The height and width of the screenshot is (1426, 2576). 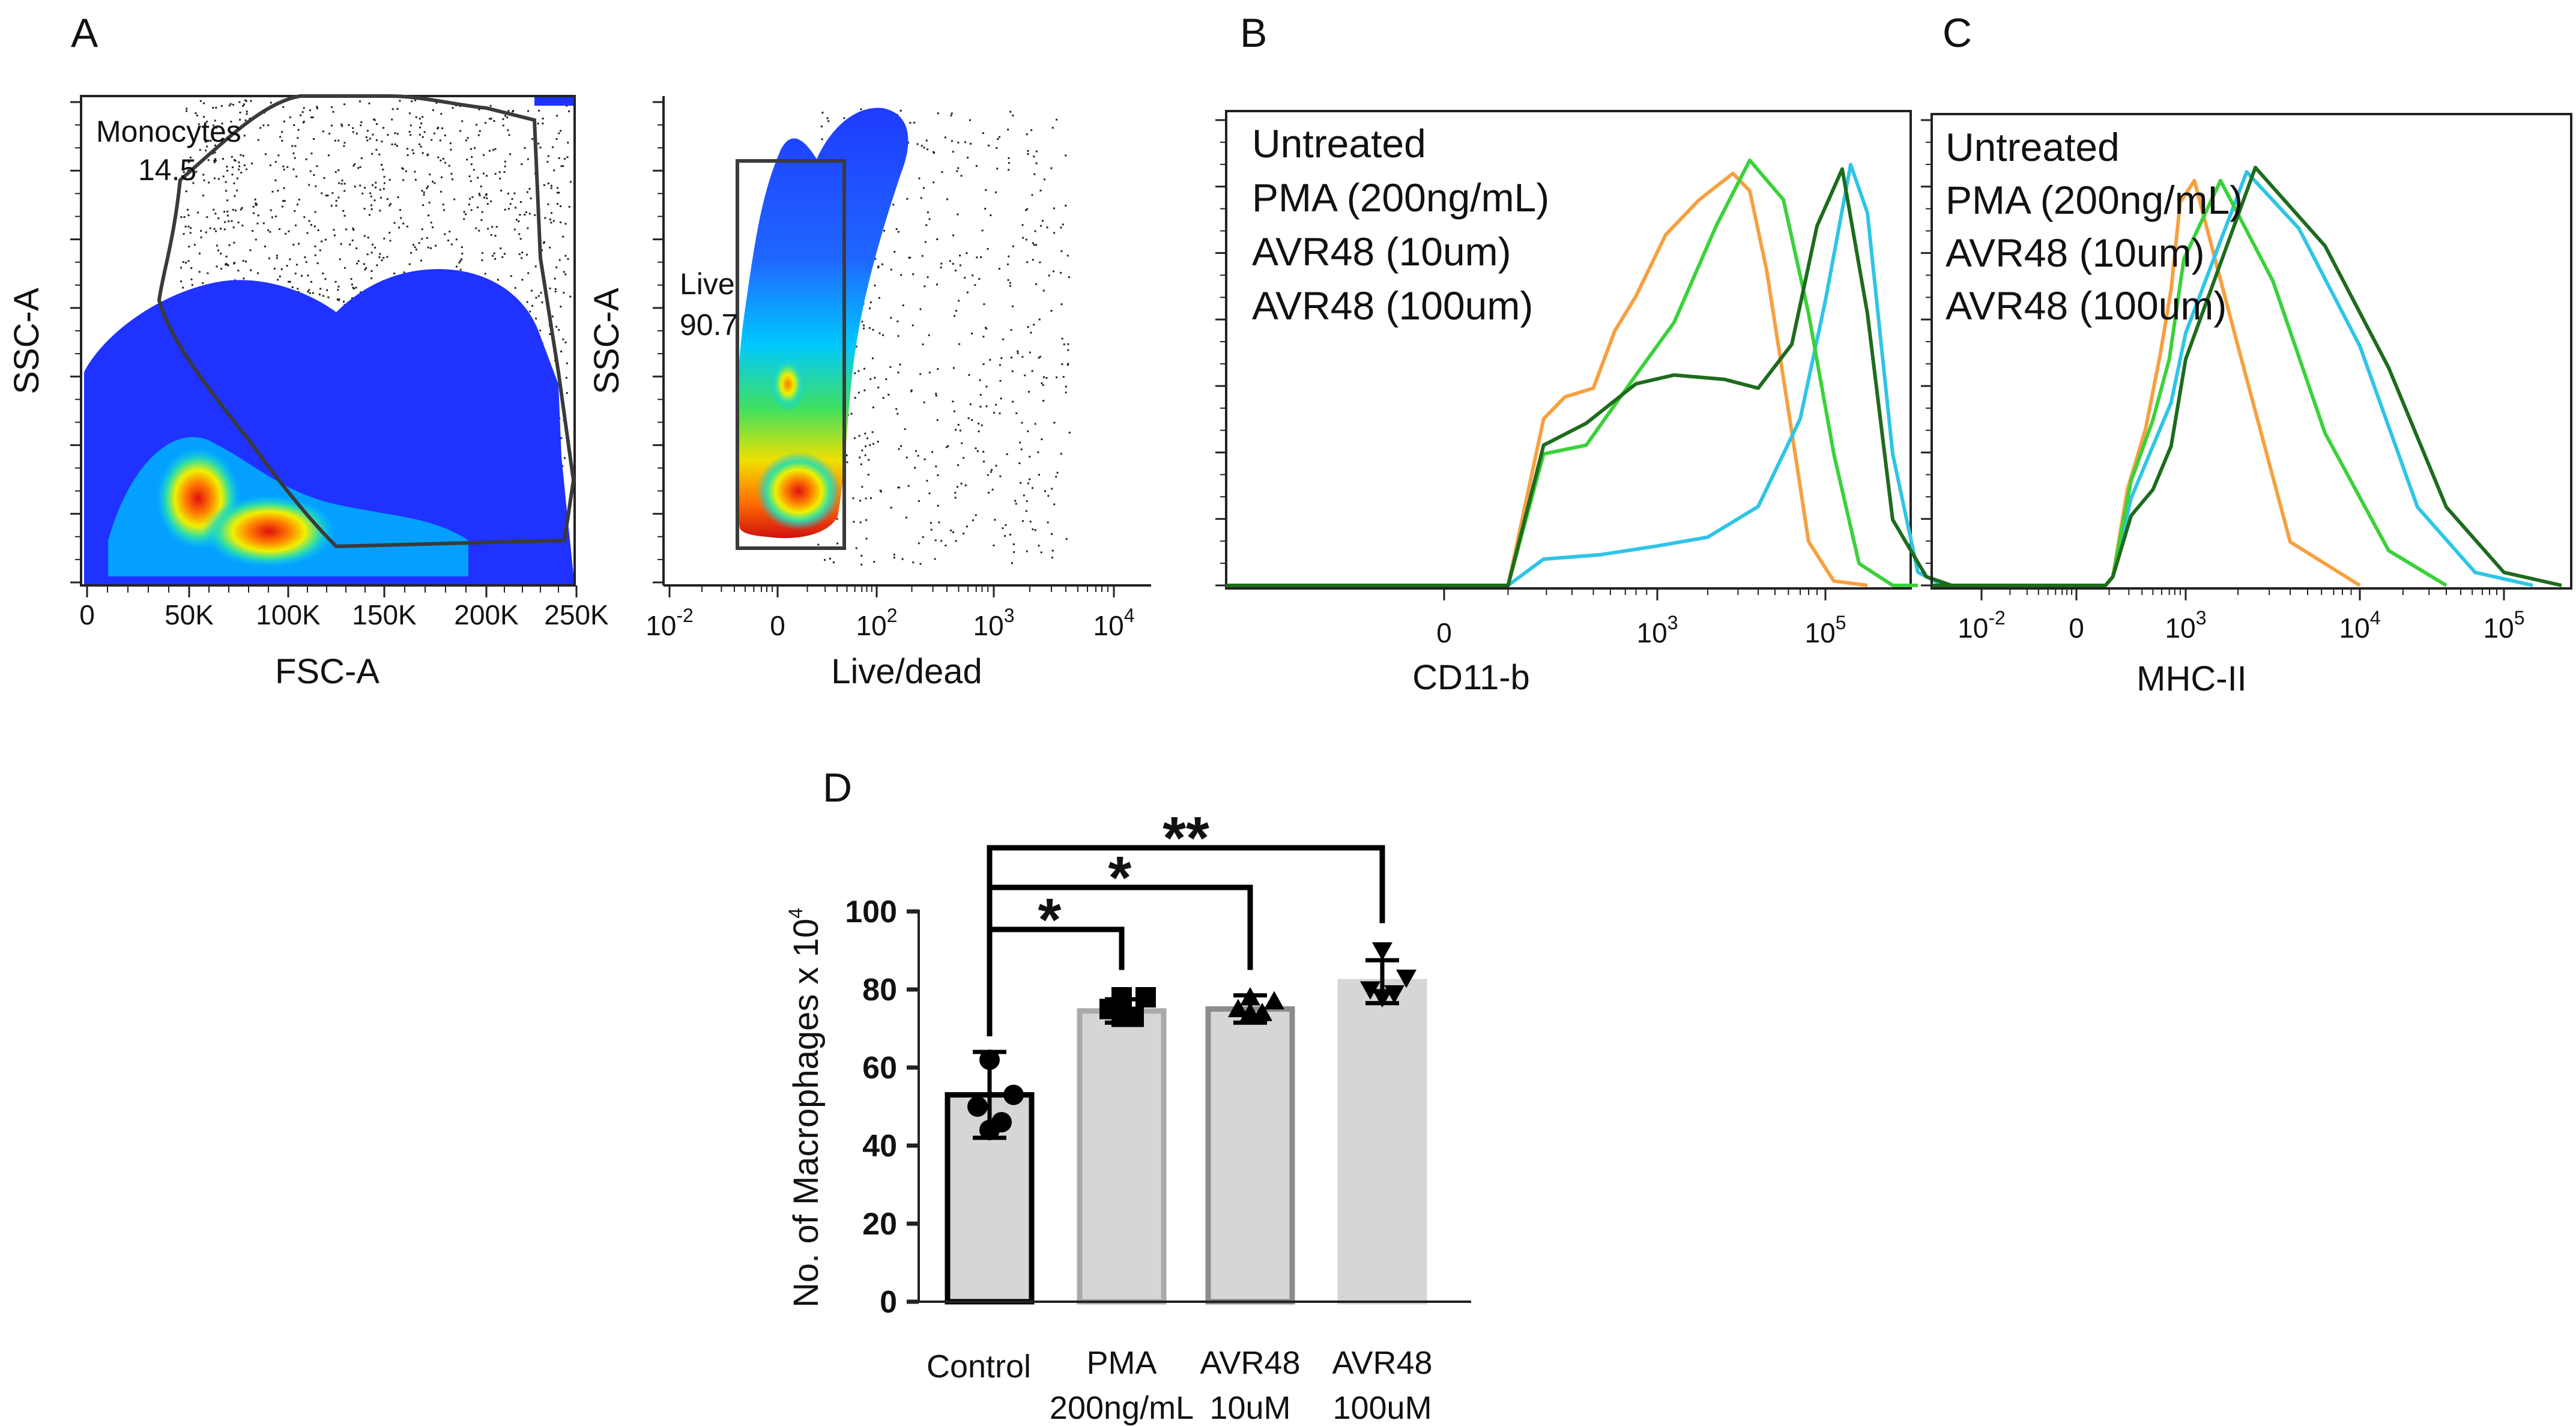 I want to click on point-control, so click(x=977, y=1106).